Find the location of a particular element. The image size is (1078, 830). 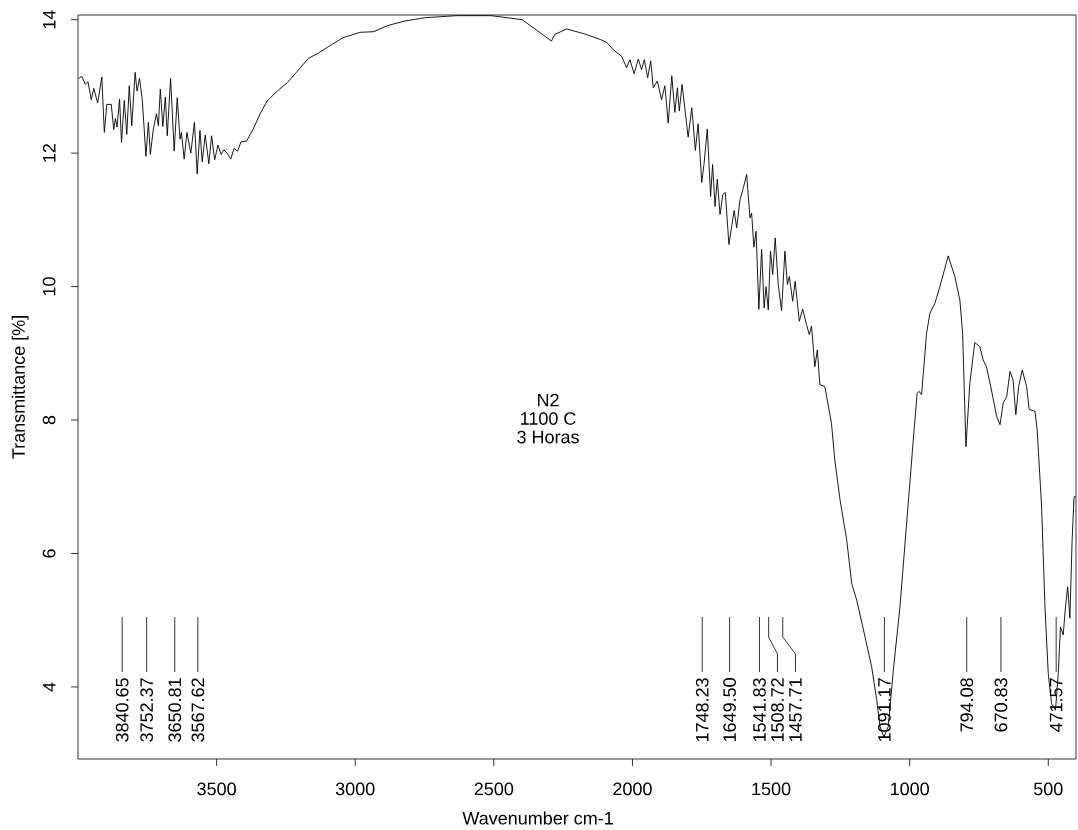

annotation: 471.57 is located at coordinates (1056, 705).